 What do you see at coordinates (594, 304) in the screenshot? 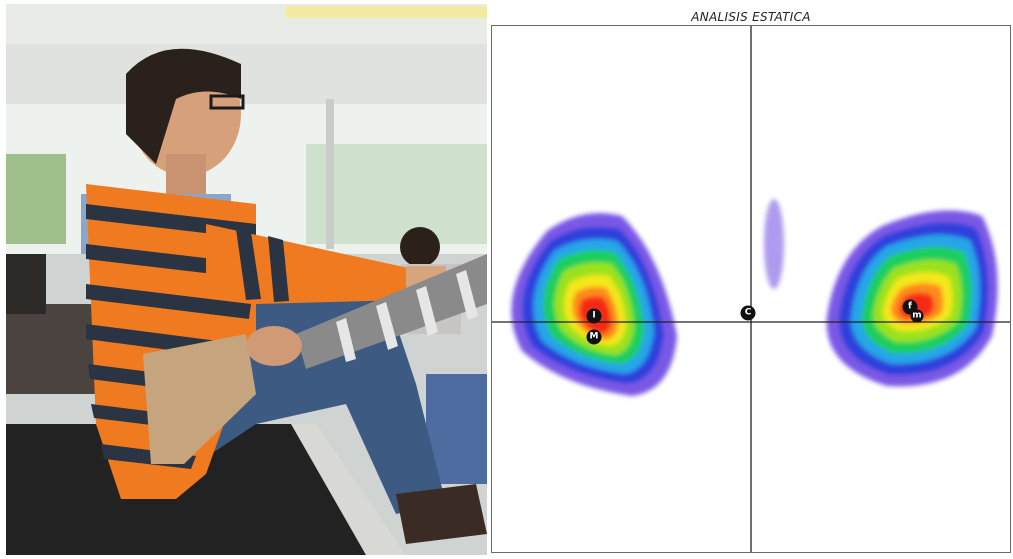
I see `left-pressure-region` at bounding box center [594, 304].